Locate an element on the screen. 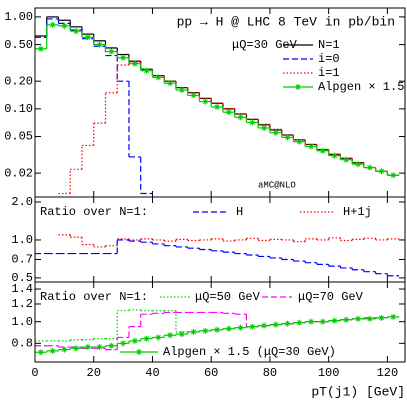 The height and width of the screenshot is (401, 407). y-tick-label: 1.2 is located at coordinates (22, 304).